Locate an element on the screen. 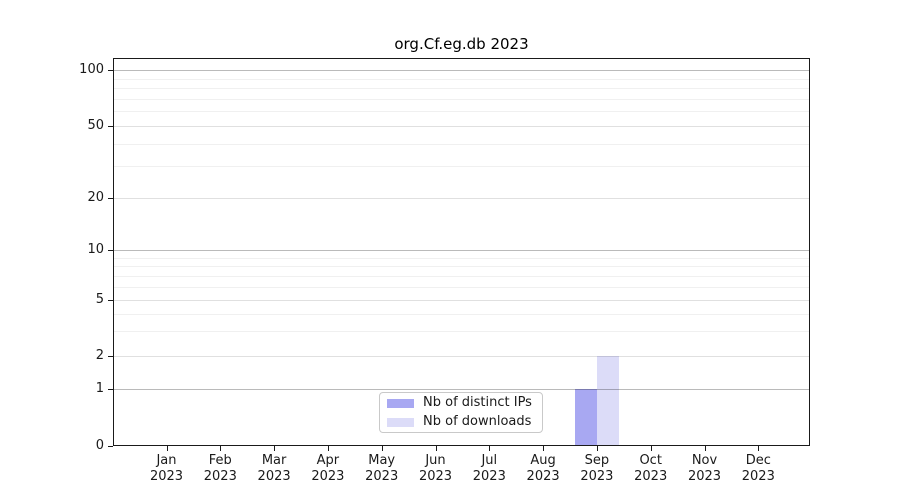  y-tick-label: 2 is located at coordinates (99, 355).